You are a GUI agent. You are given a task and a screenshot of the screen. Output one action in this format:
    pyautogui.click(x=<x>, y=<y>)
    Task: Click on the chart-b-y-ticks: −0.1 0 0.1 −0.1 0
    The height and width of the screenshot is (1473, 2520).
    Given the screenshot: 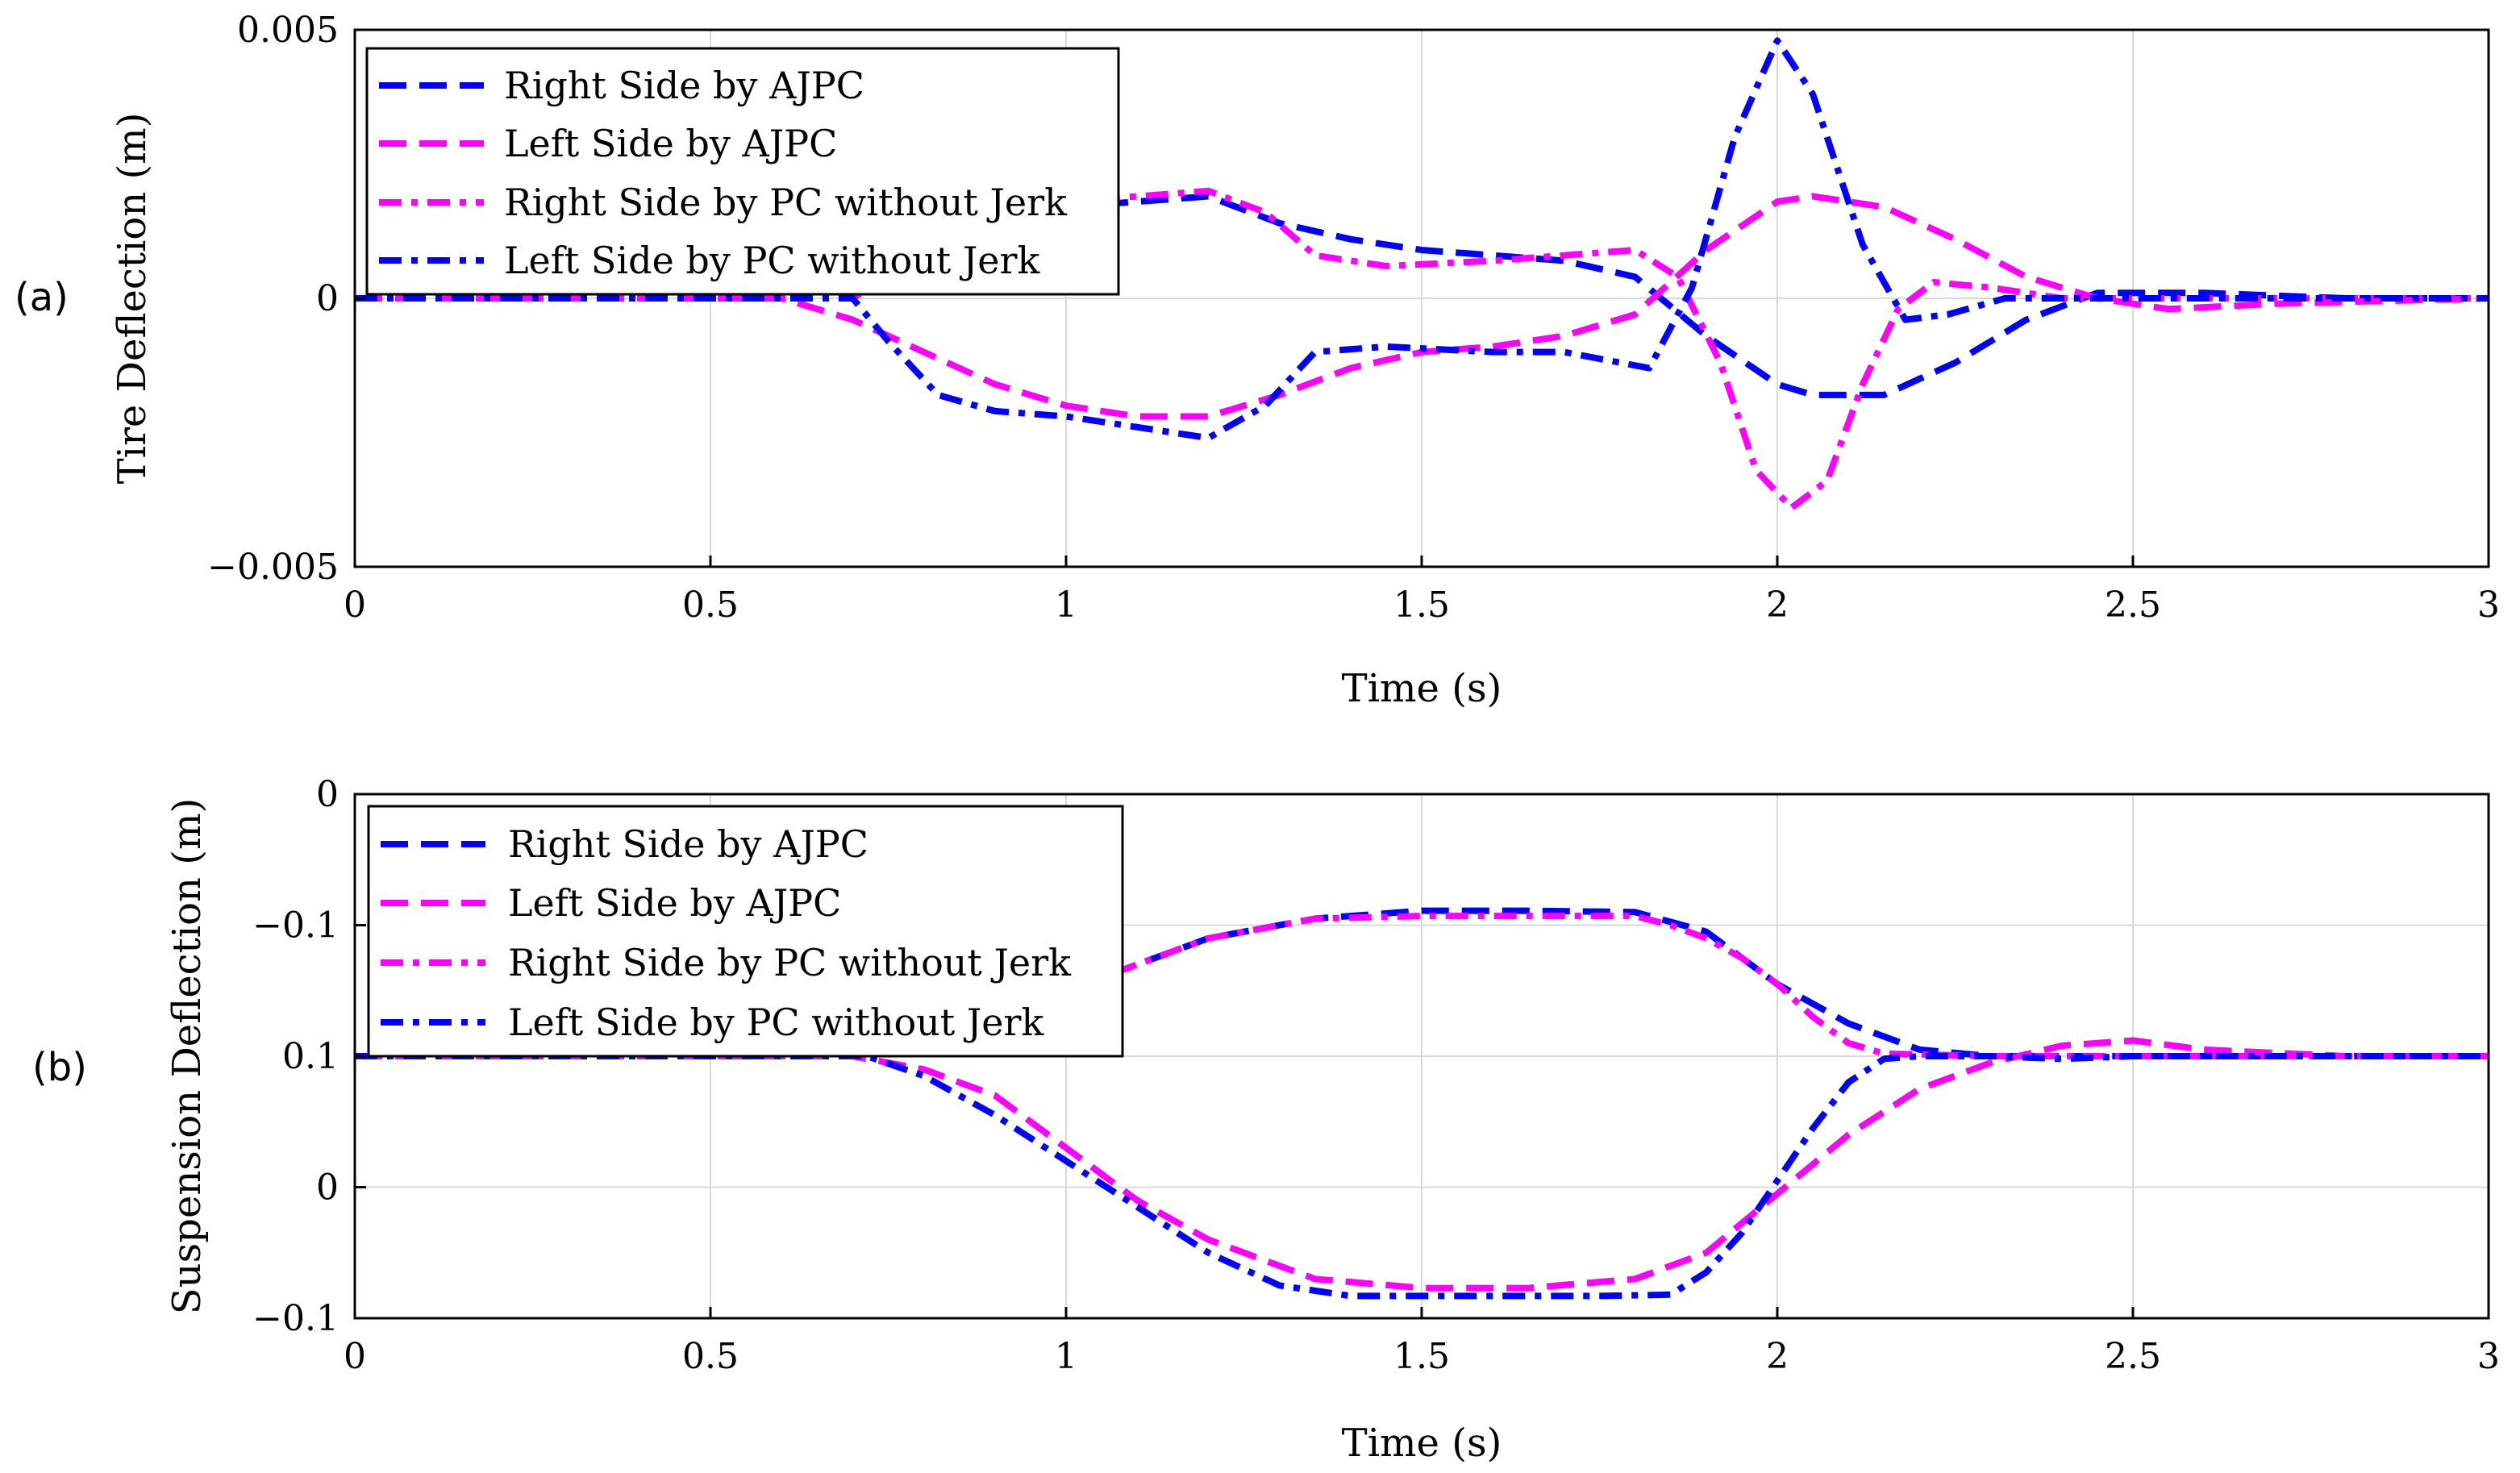 What is the action you would take?
    pyautogui.click(x=309, y=1057)
    